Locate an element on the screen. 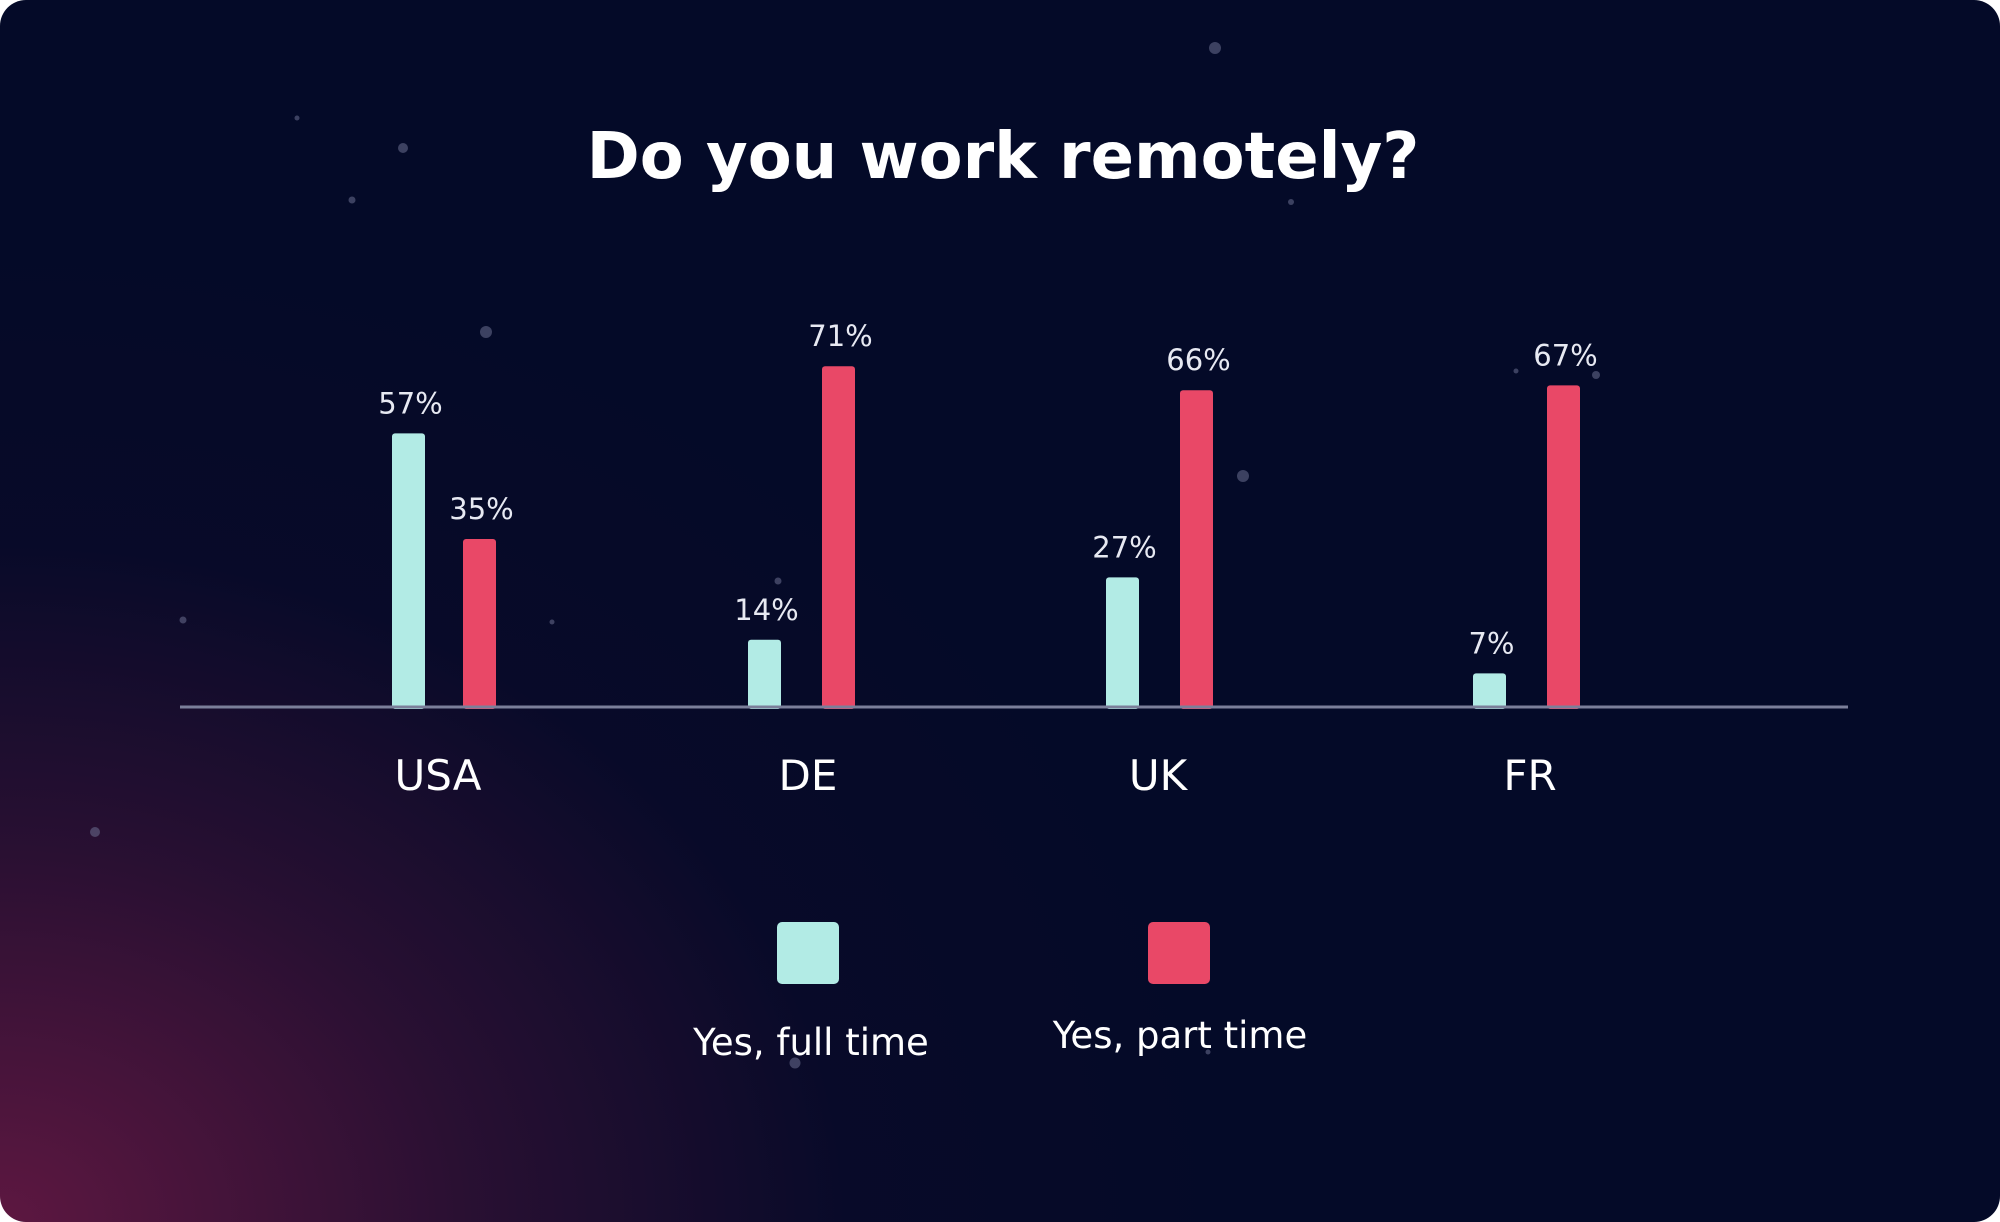 The height and width of the screenshot is (1222, 2000). bar-full-time-de is located at coordinates (764, 674).